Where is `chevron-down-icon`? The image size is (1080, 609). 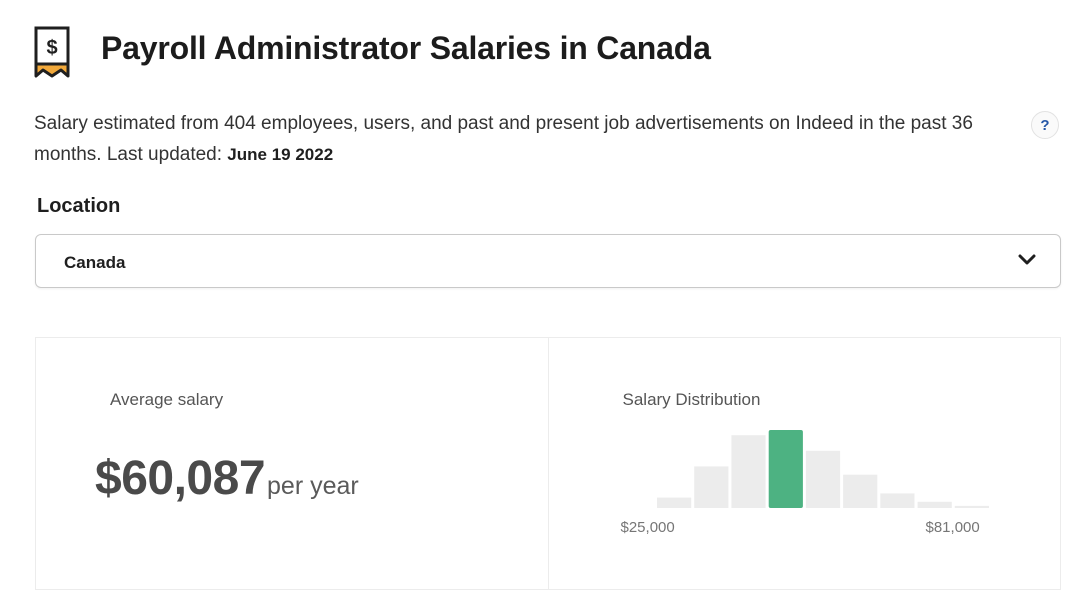 chevron-down-icon is located at coordinates (1027, 259).